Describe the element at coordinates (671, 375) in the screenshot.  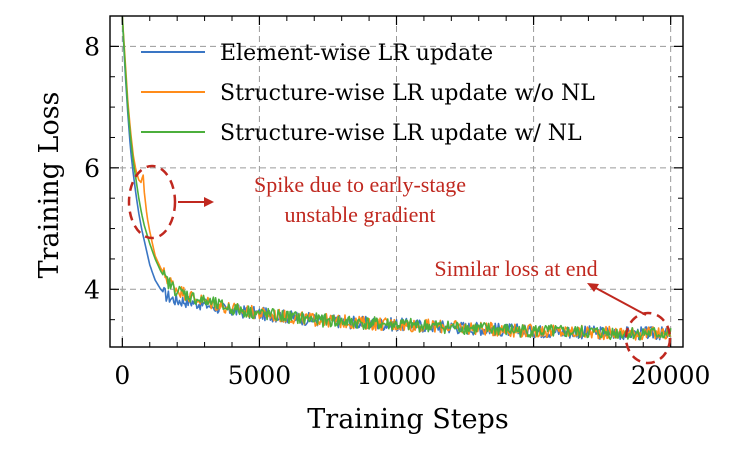
I see `x-tick-label: 20000` at that location.